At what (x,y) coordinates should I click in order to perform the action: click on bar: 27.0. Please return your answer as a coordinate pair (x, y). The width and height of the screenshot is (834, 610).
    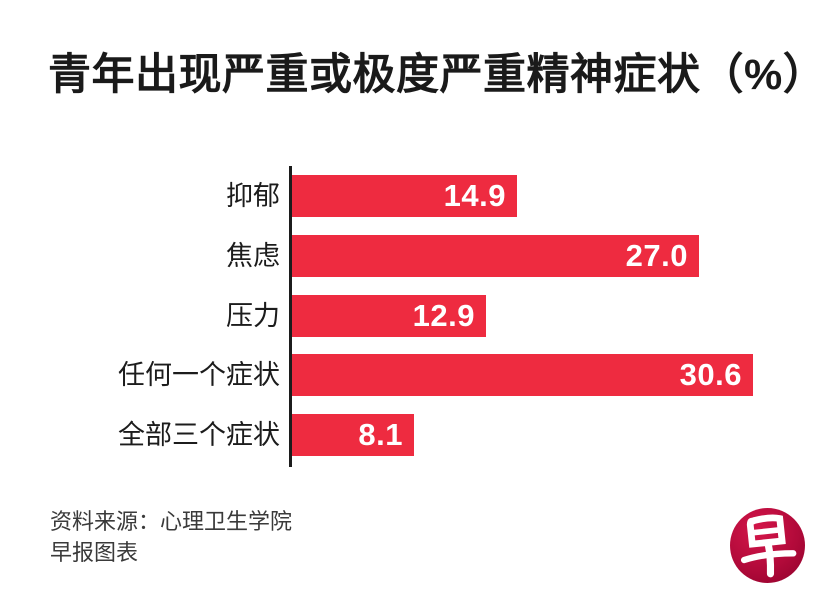
    Looking at the image, I should click on (495, 256).